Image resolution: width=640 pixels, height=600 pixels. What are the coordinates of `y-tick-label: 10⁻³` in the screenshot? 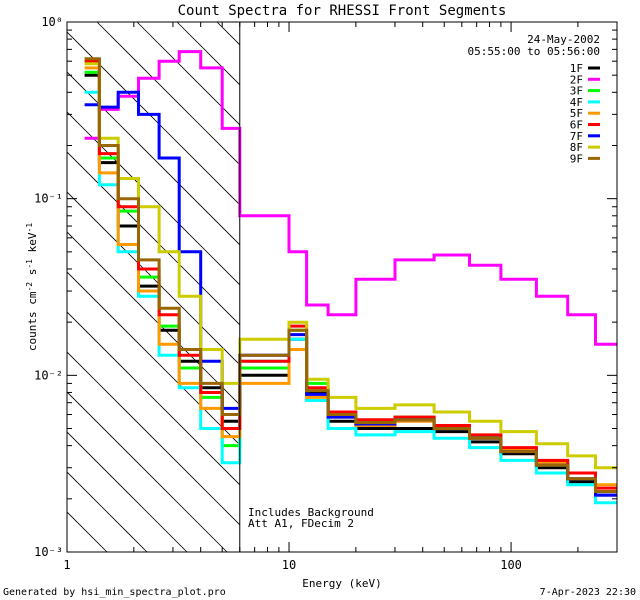 It's located at (48, 552).